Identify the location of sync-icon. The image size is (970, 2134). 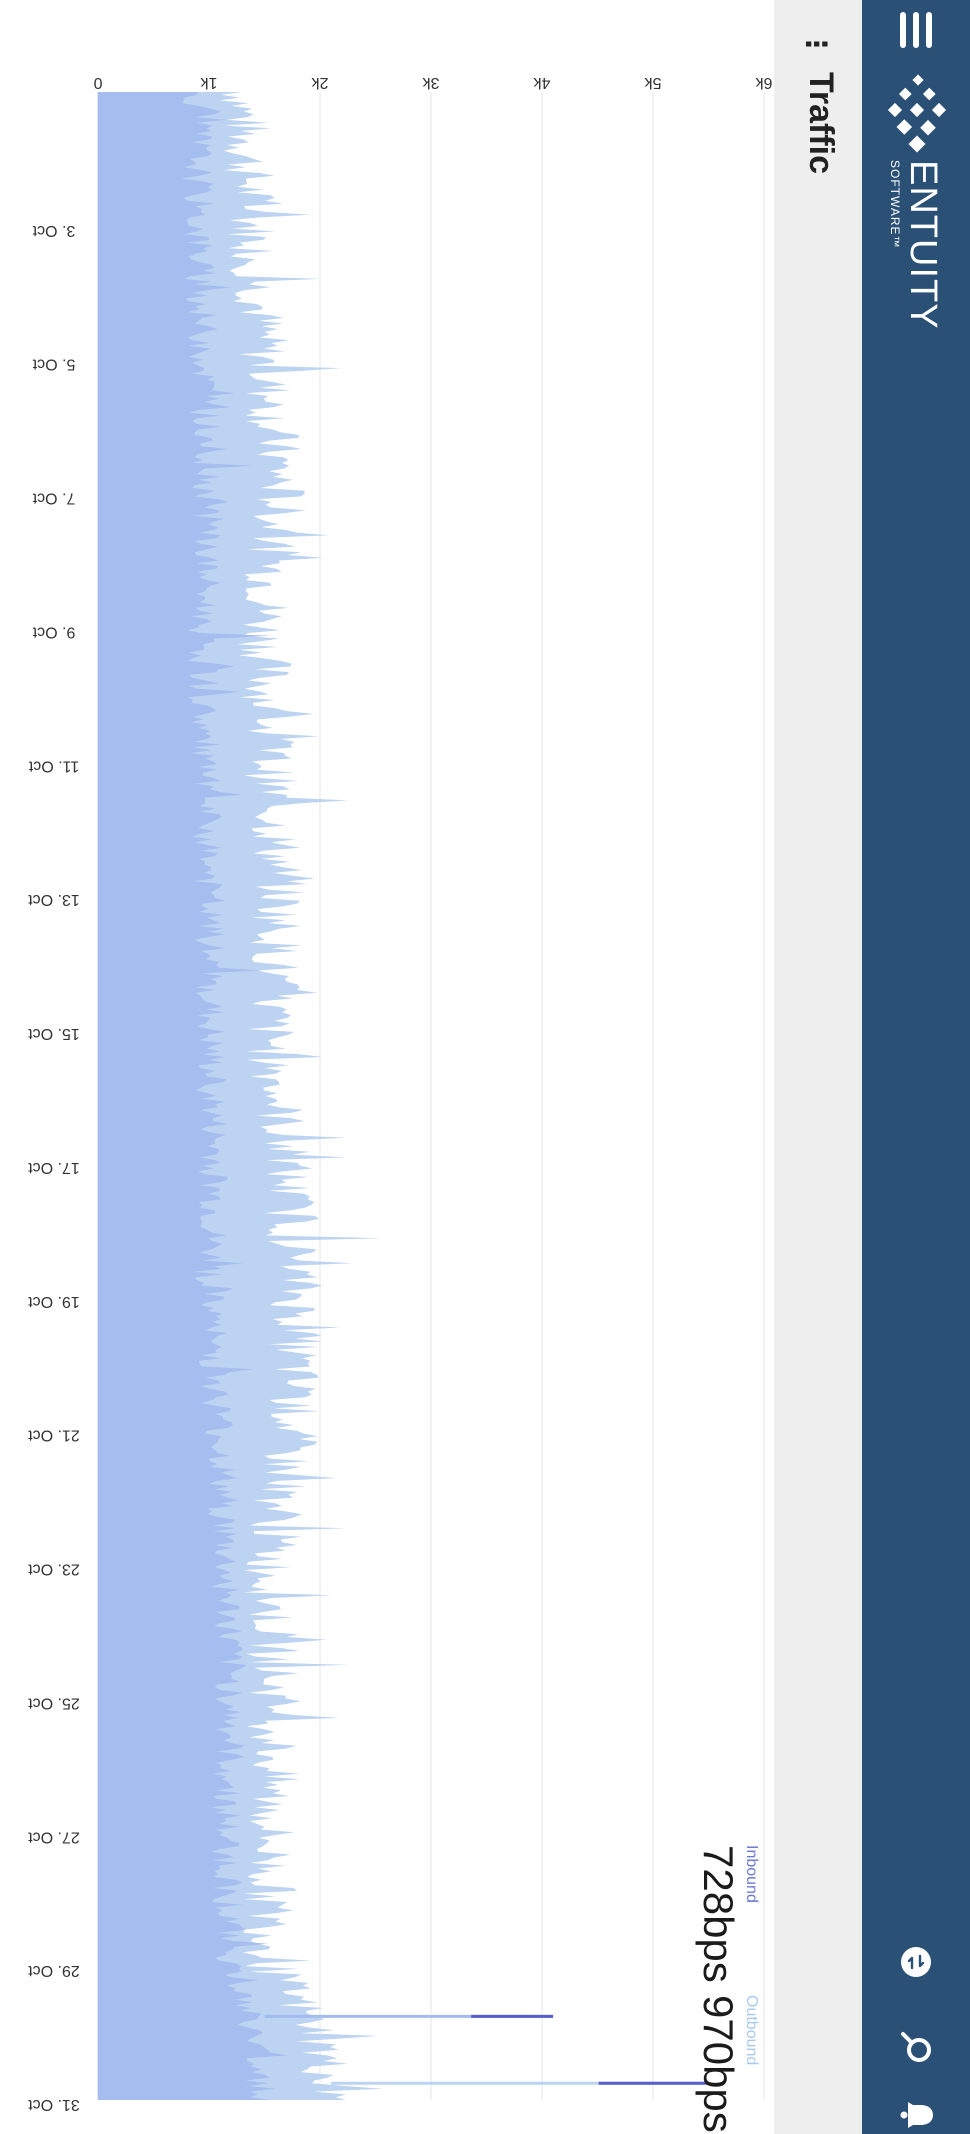
(916, 1962).